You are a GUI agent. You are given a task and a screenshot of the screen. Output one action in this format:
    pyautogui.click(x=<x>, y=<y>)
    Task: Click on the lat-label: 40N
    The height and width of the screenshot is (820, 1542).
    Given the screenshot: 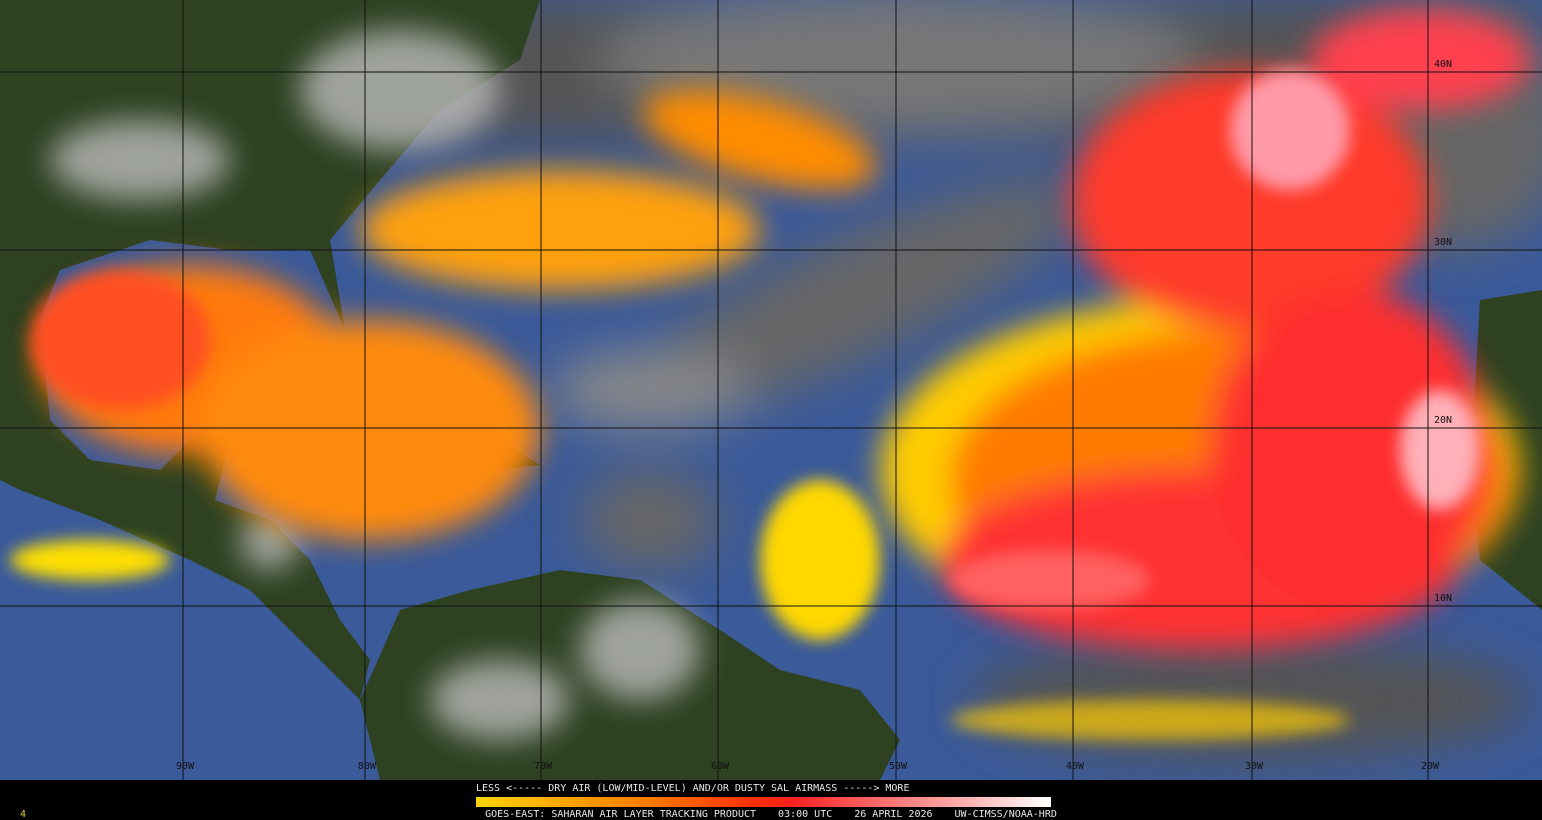 What is the action you would take?
    pyautogui.click(x=1443, y=64)
    